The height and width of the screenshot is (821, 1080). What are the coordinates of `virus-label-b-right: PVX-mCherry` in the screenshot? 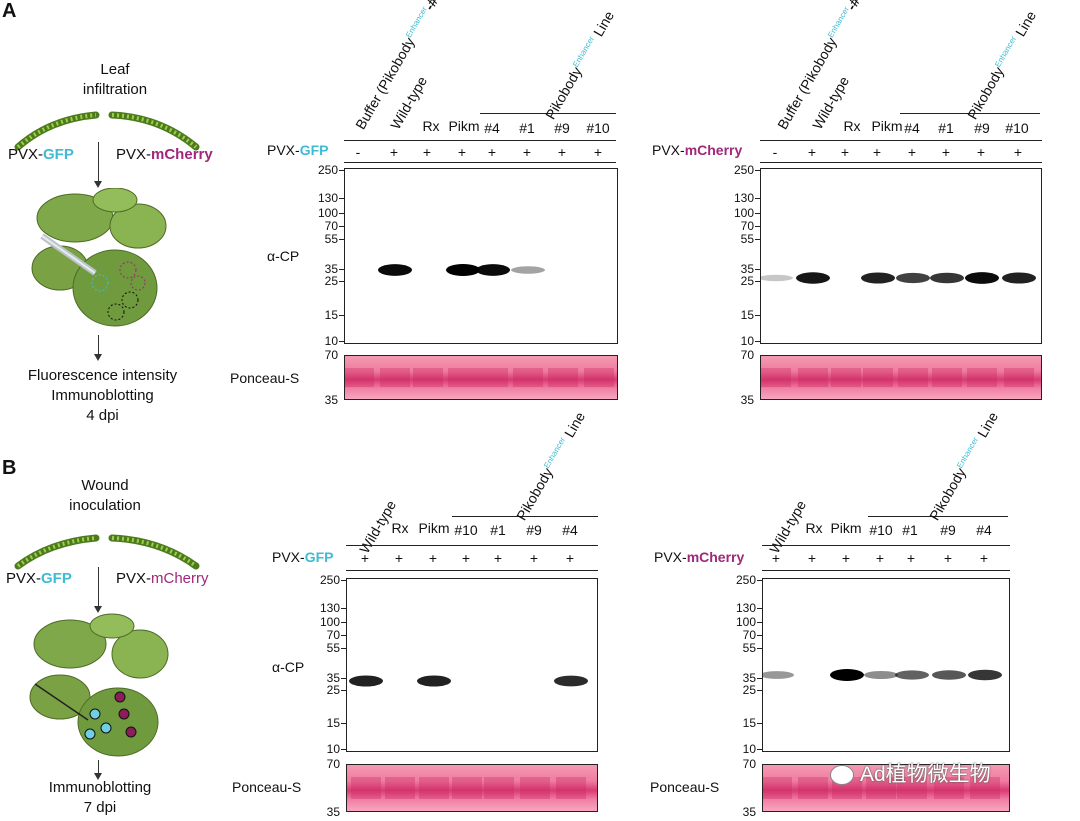 It's located at (162, 578).